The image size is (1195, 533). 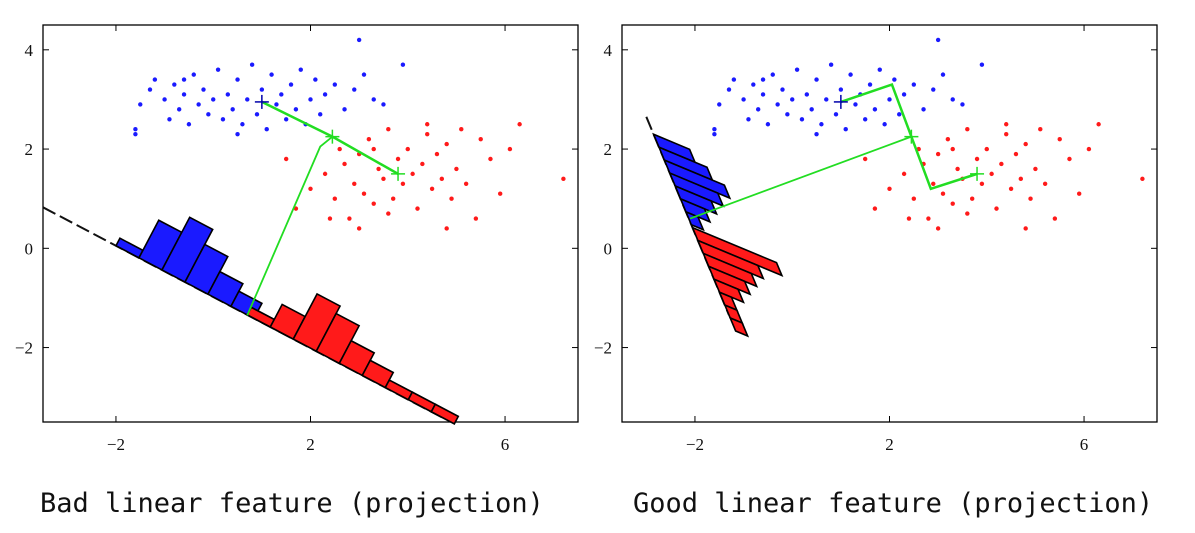 What do you see at coordinates (608, 248) in the screenshot?
I see `y-tick-label: 0` at bounding box center [608, 248].